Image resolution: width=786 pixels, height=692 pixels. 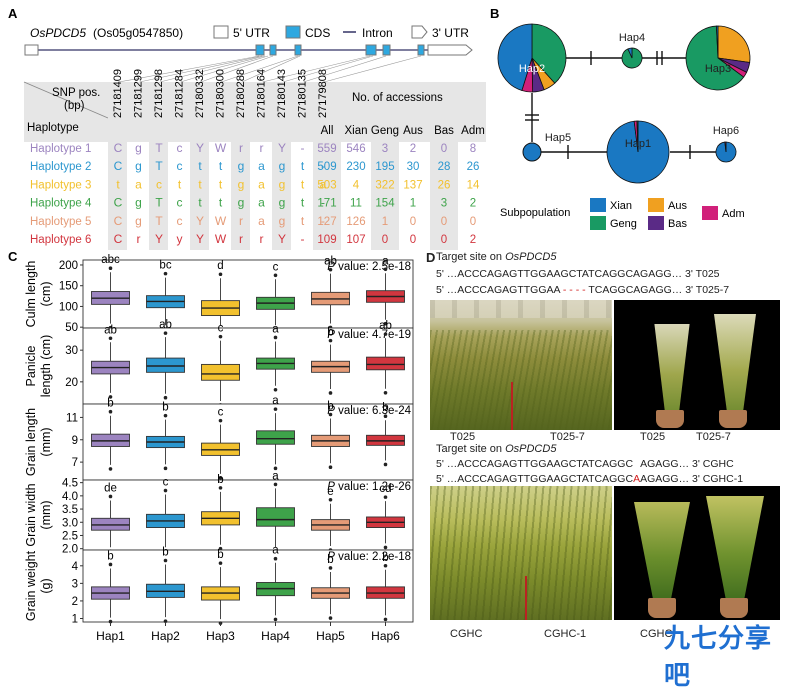 I want to click on accession-count-cell: 503, so click(x=326, y=185).